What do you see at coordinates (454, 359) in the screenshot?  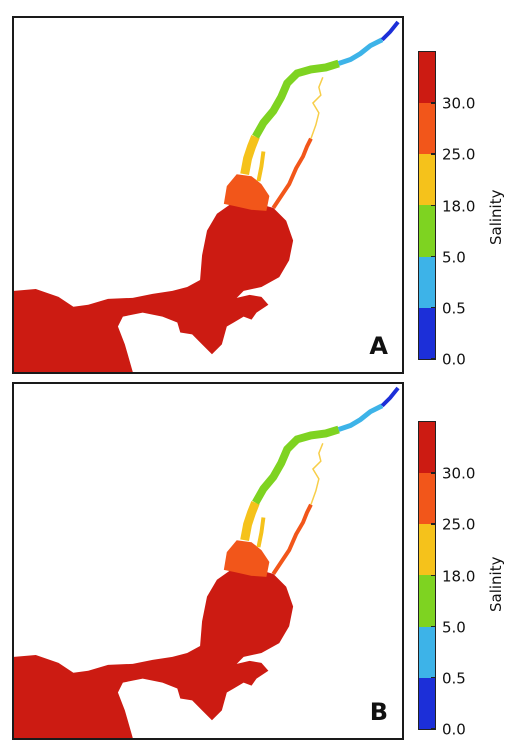 I see `colorbar-tick-label-a: 0.0` at bounding box center [454, 359].